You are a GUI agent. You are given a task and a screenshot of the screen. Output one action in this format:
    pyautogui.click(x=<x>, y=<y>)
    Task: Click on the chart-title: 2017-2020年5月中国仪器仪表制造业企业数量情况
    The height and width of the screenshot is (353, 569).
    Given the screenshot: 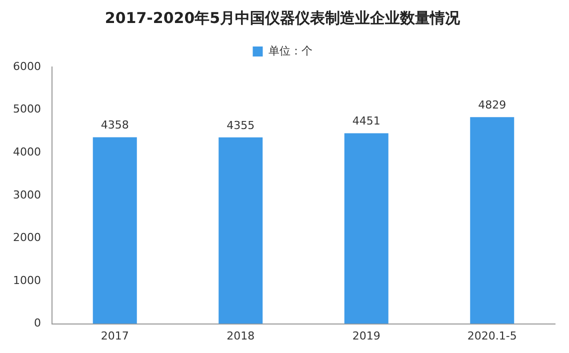 What is the action you would take?
    pyautogui.click(x=283, y=17)
    